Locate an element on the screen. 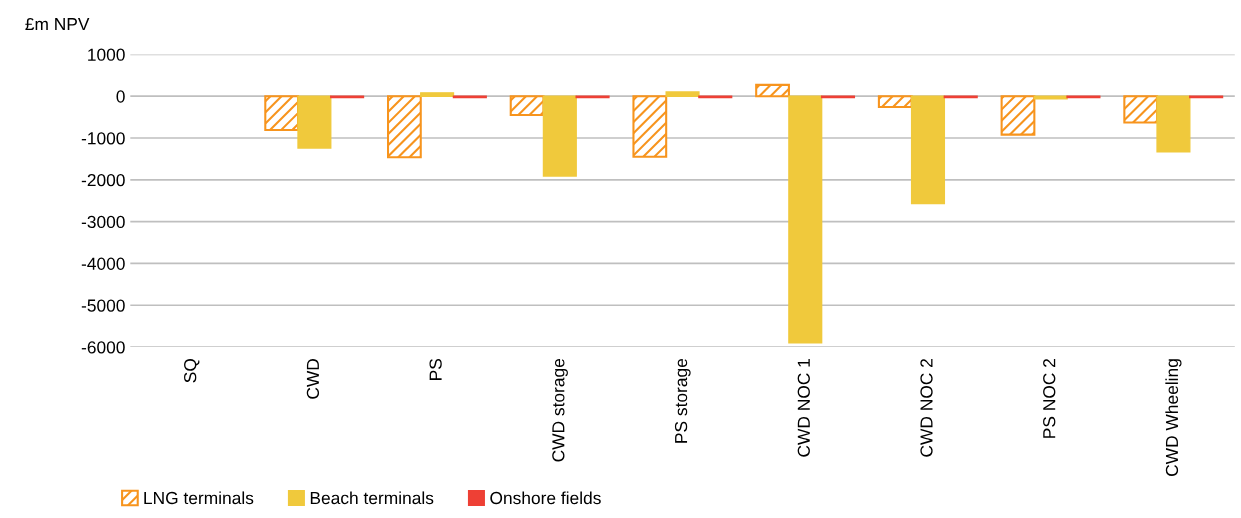 This screenshot has width=1241, height=518. legend-label: LNG terminals is located at coordinates (199, 498).